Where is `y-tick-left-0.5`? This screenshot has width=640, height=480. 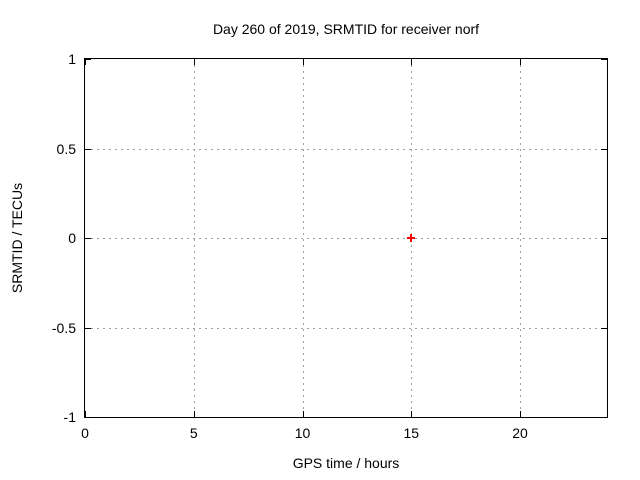 y-tick-left-0.5 is located at coordinates (88, 149).